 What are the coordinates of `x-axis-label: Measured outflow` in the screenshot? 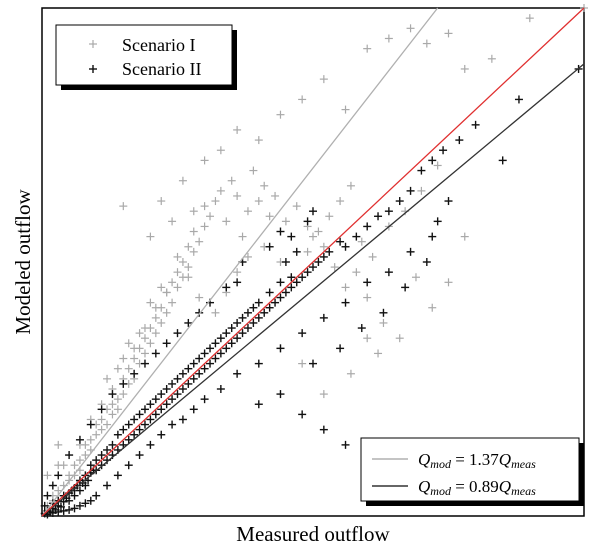 It's located at (313, 534).